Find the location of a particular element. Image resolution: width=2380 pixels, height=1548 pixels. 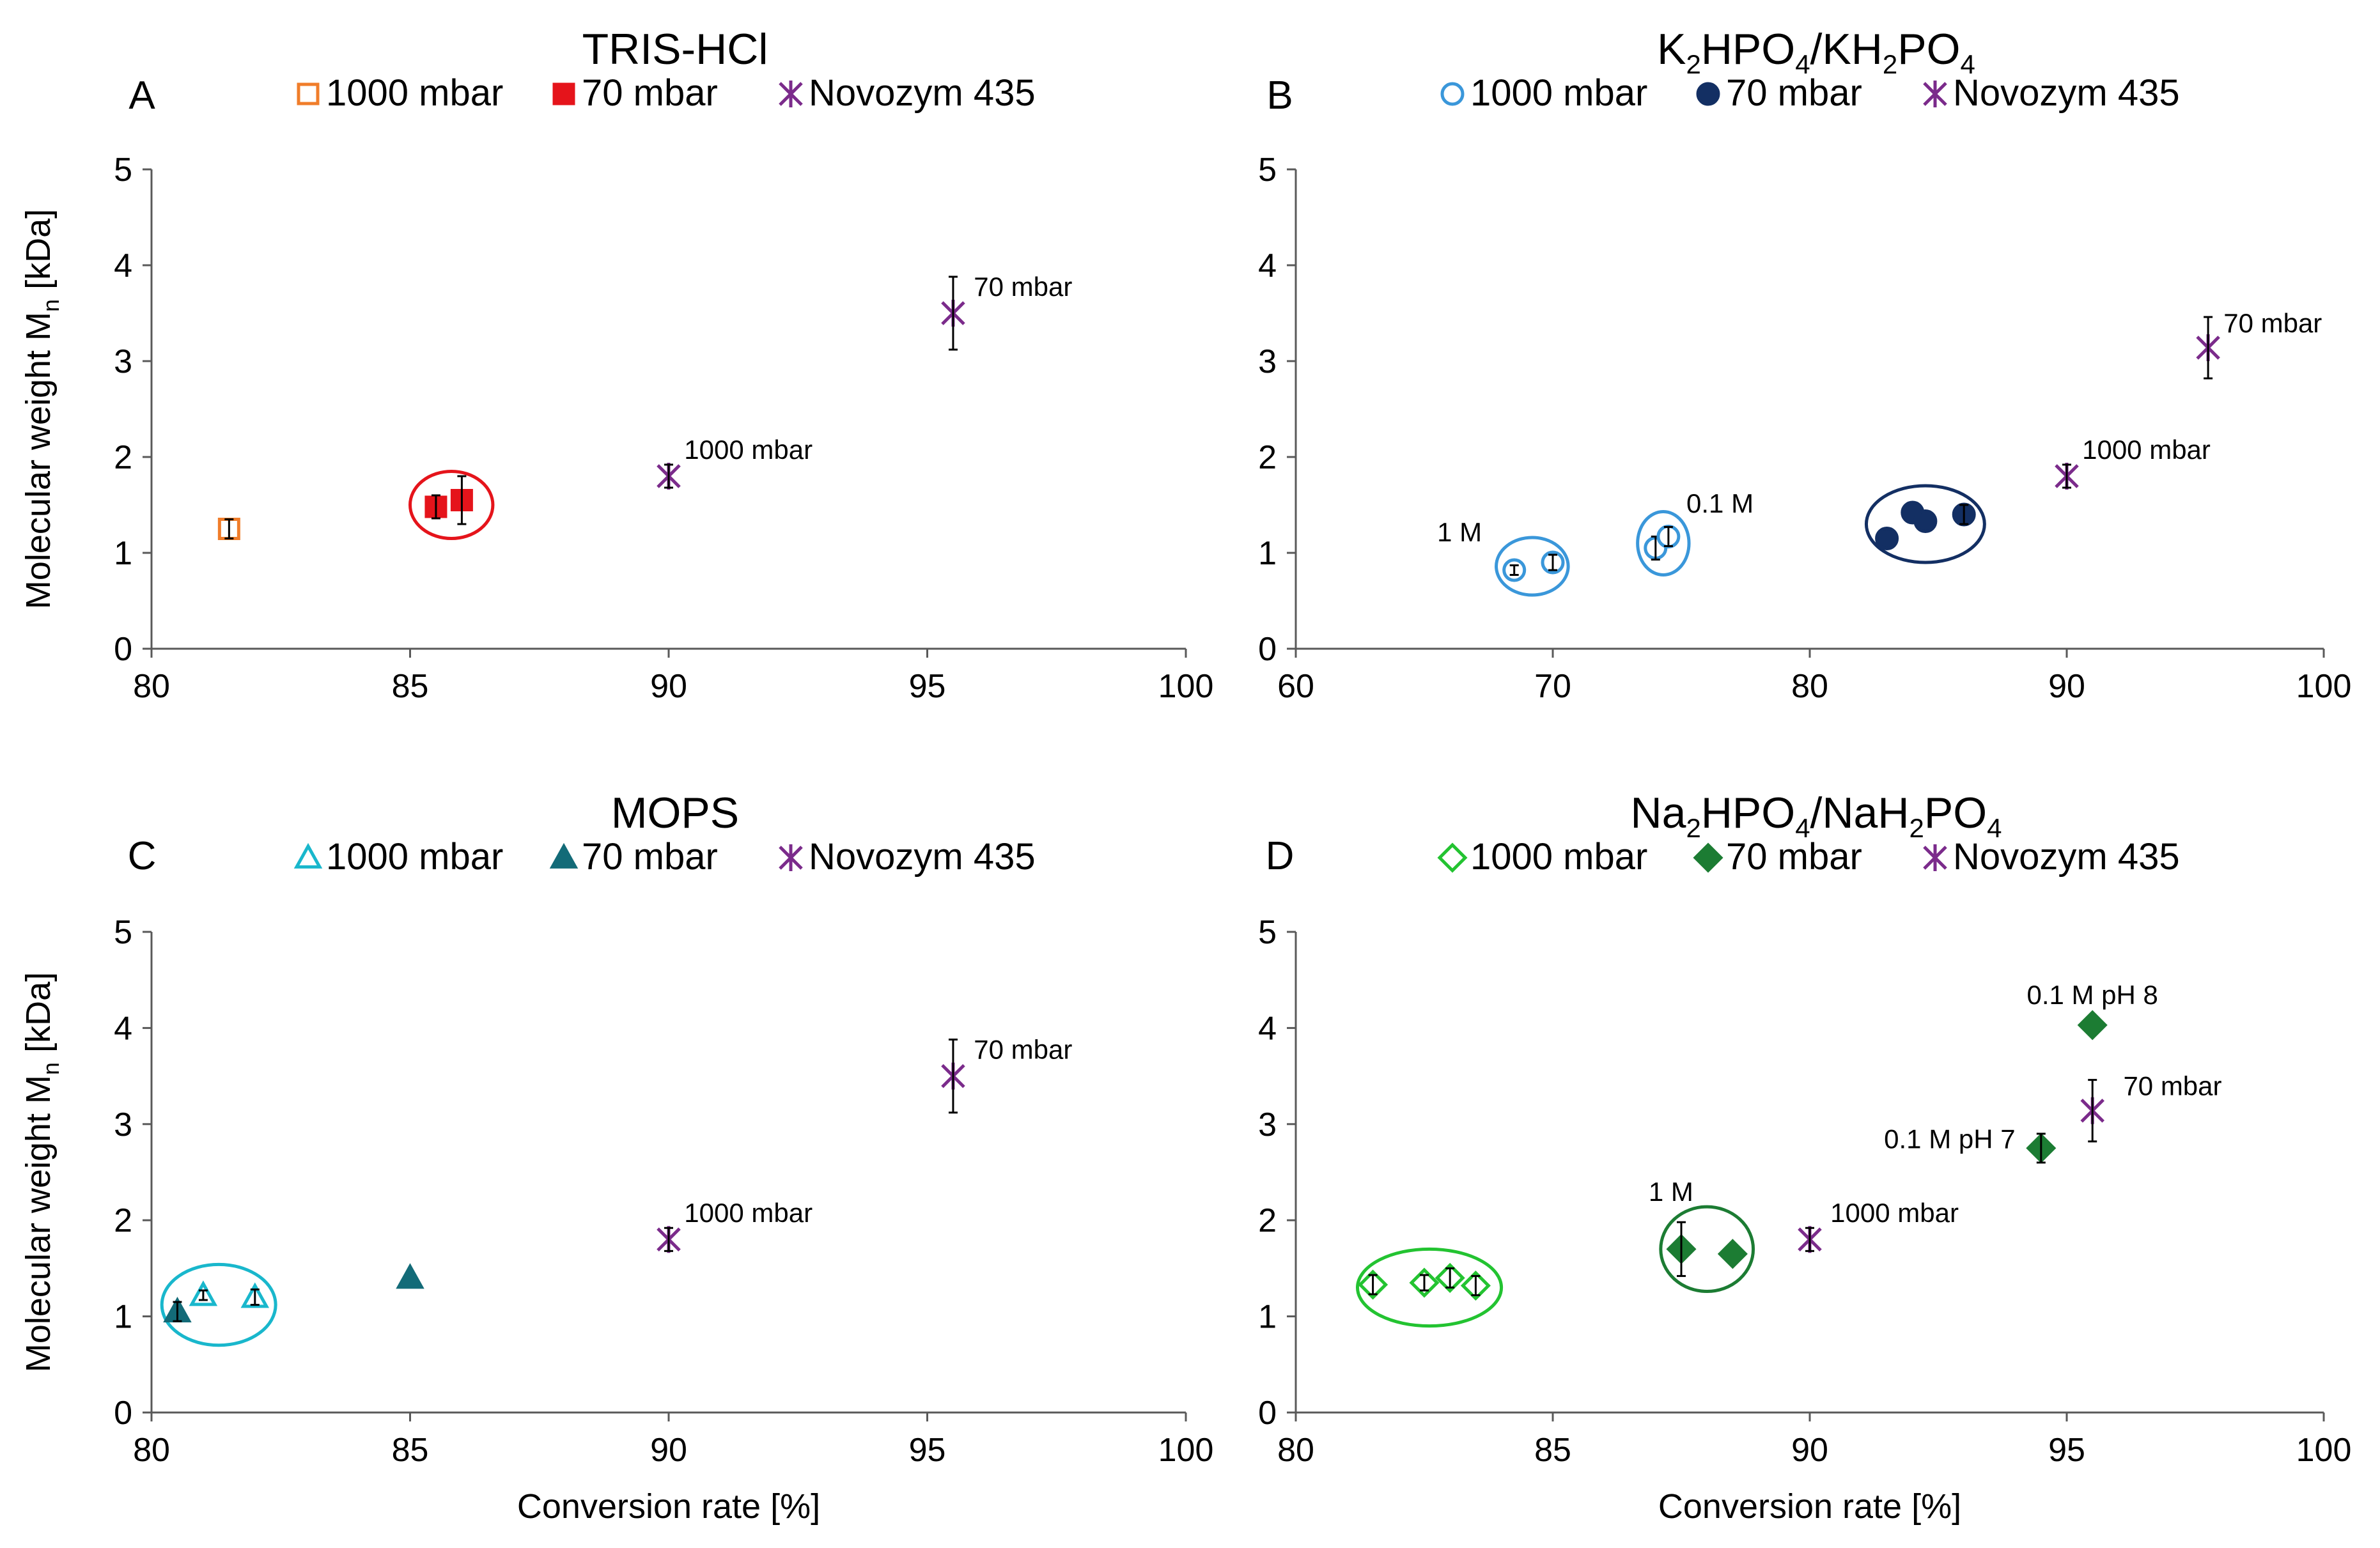

marker-square is located at coordinates (308, 93).